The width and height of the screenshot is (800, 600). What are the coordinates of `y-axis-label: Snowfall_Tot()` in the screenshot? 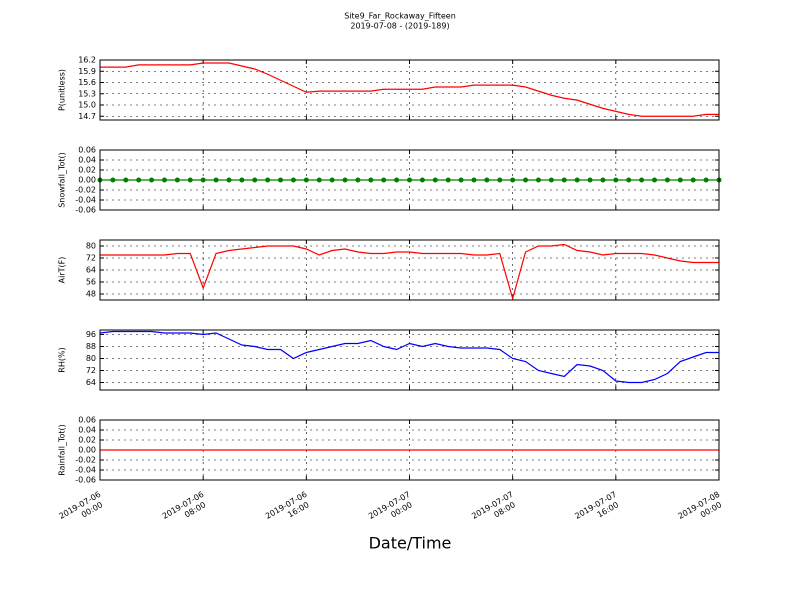 It's located at (62, 180).